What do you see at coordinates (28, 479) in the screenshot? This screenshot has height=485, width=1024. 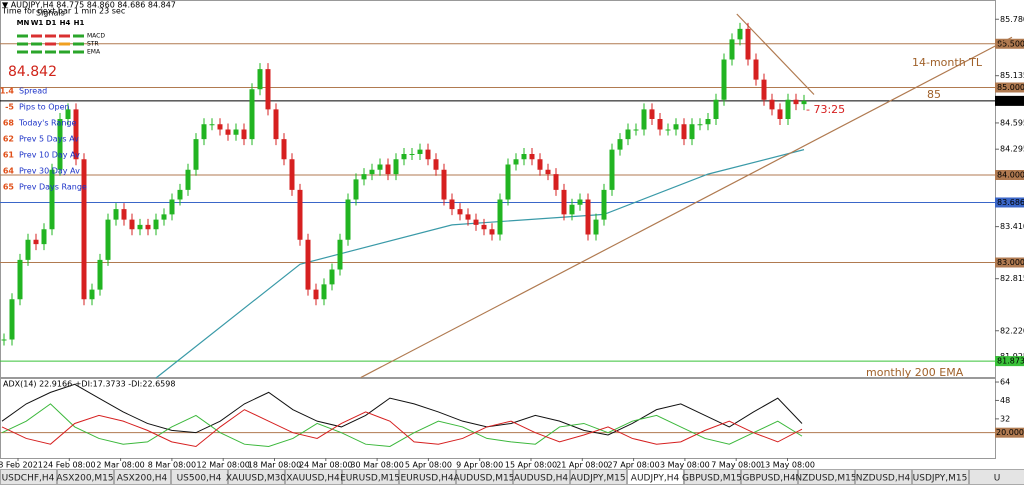 I see `tab-label: USDCHF,H4` at bounding box center [28, 479].